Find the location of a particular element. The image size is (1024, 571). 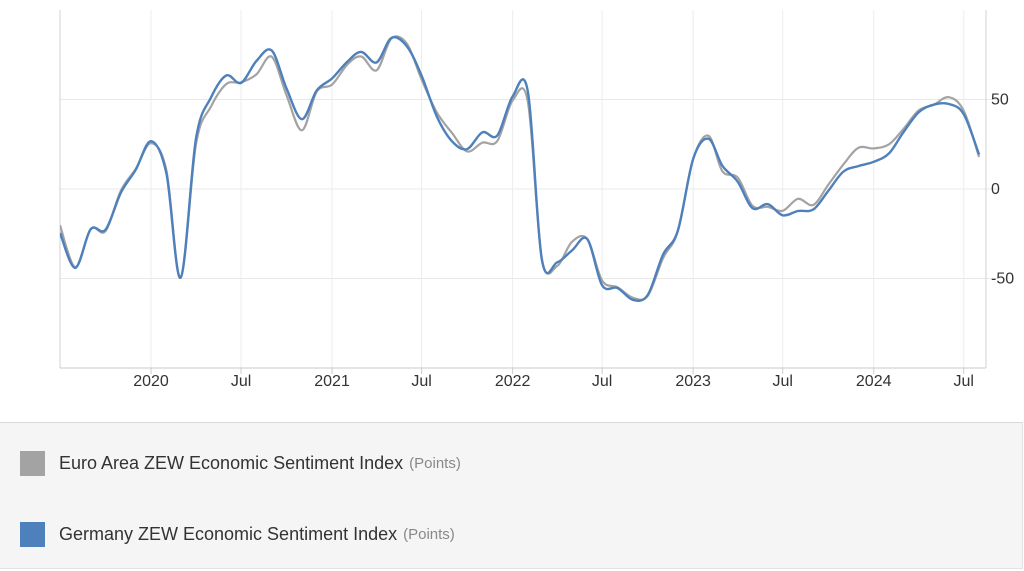

legend-label-euro-area: Euro Area ZEW Economic Sentiment Index is located at coordinates (231, 463).